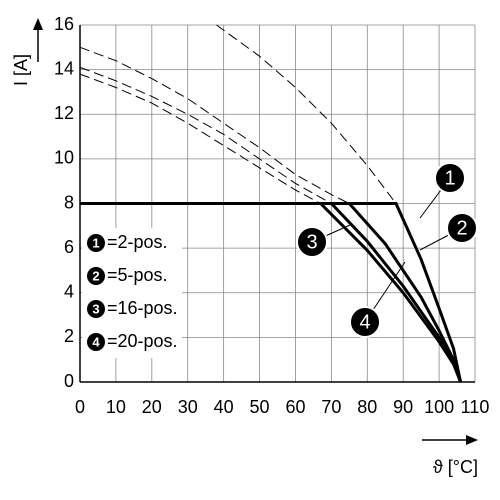 The image size is (500, 500). I want to click on y-tick-label: 14, so click(64, 68).